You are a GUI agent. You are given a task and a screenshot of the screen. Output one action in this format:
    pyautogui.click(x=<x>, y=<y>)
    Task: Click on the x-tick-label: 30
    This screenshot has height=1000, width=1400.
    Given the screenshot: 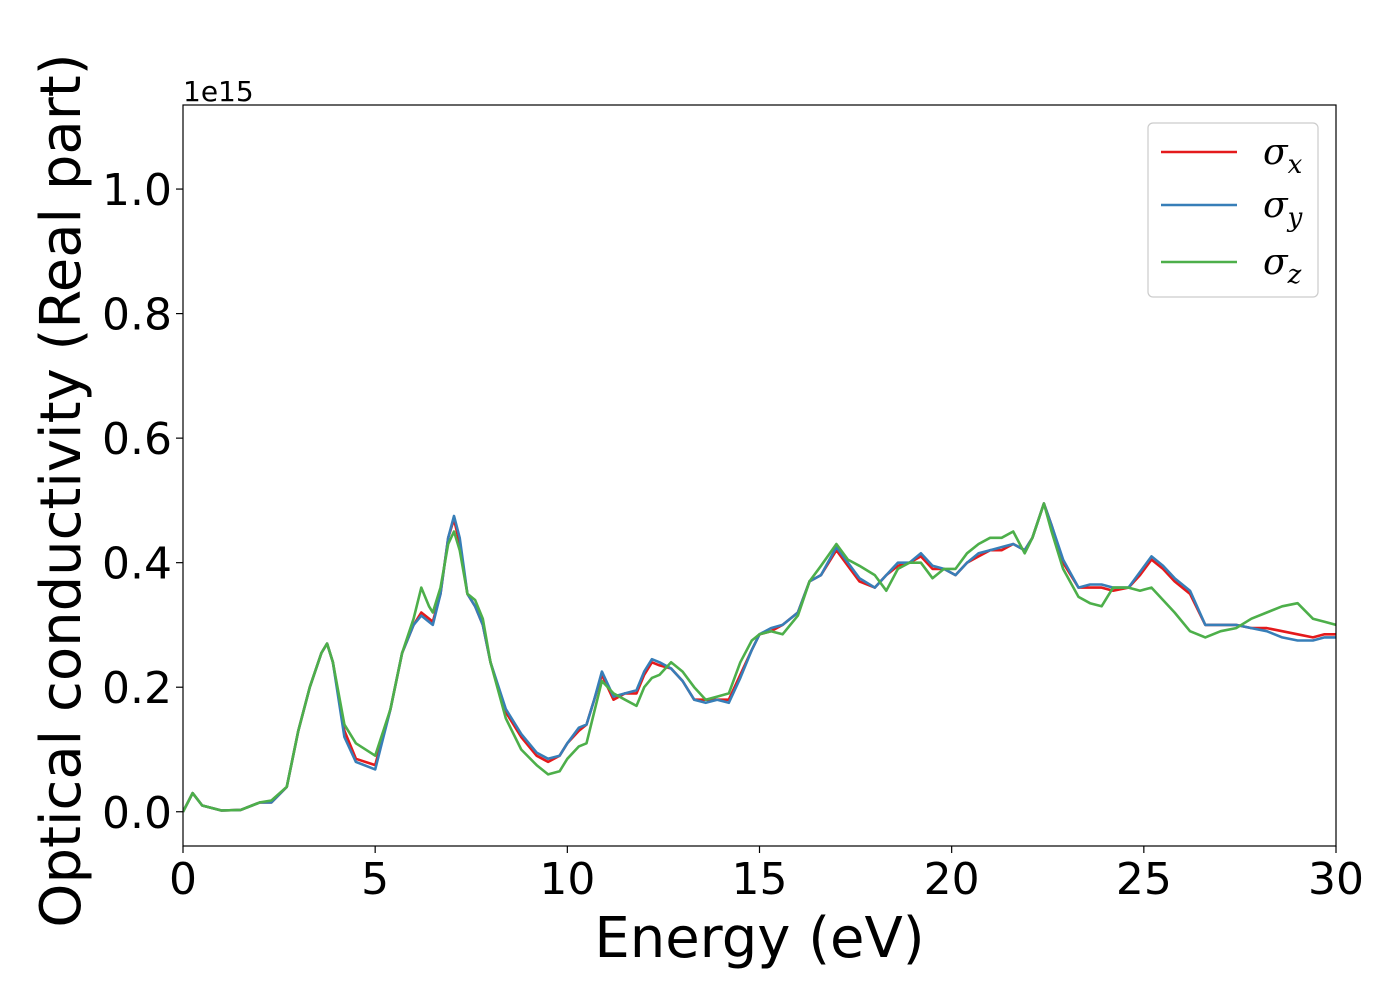 What is the action you would take?
    pyautogui.click(x=1336, y=879)
    